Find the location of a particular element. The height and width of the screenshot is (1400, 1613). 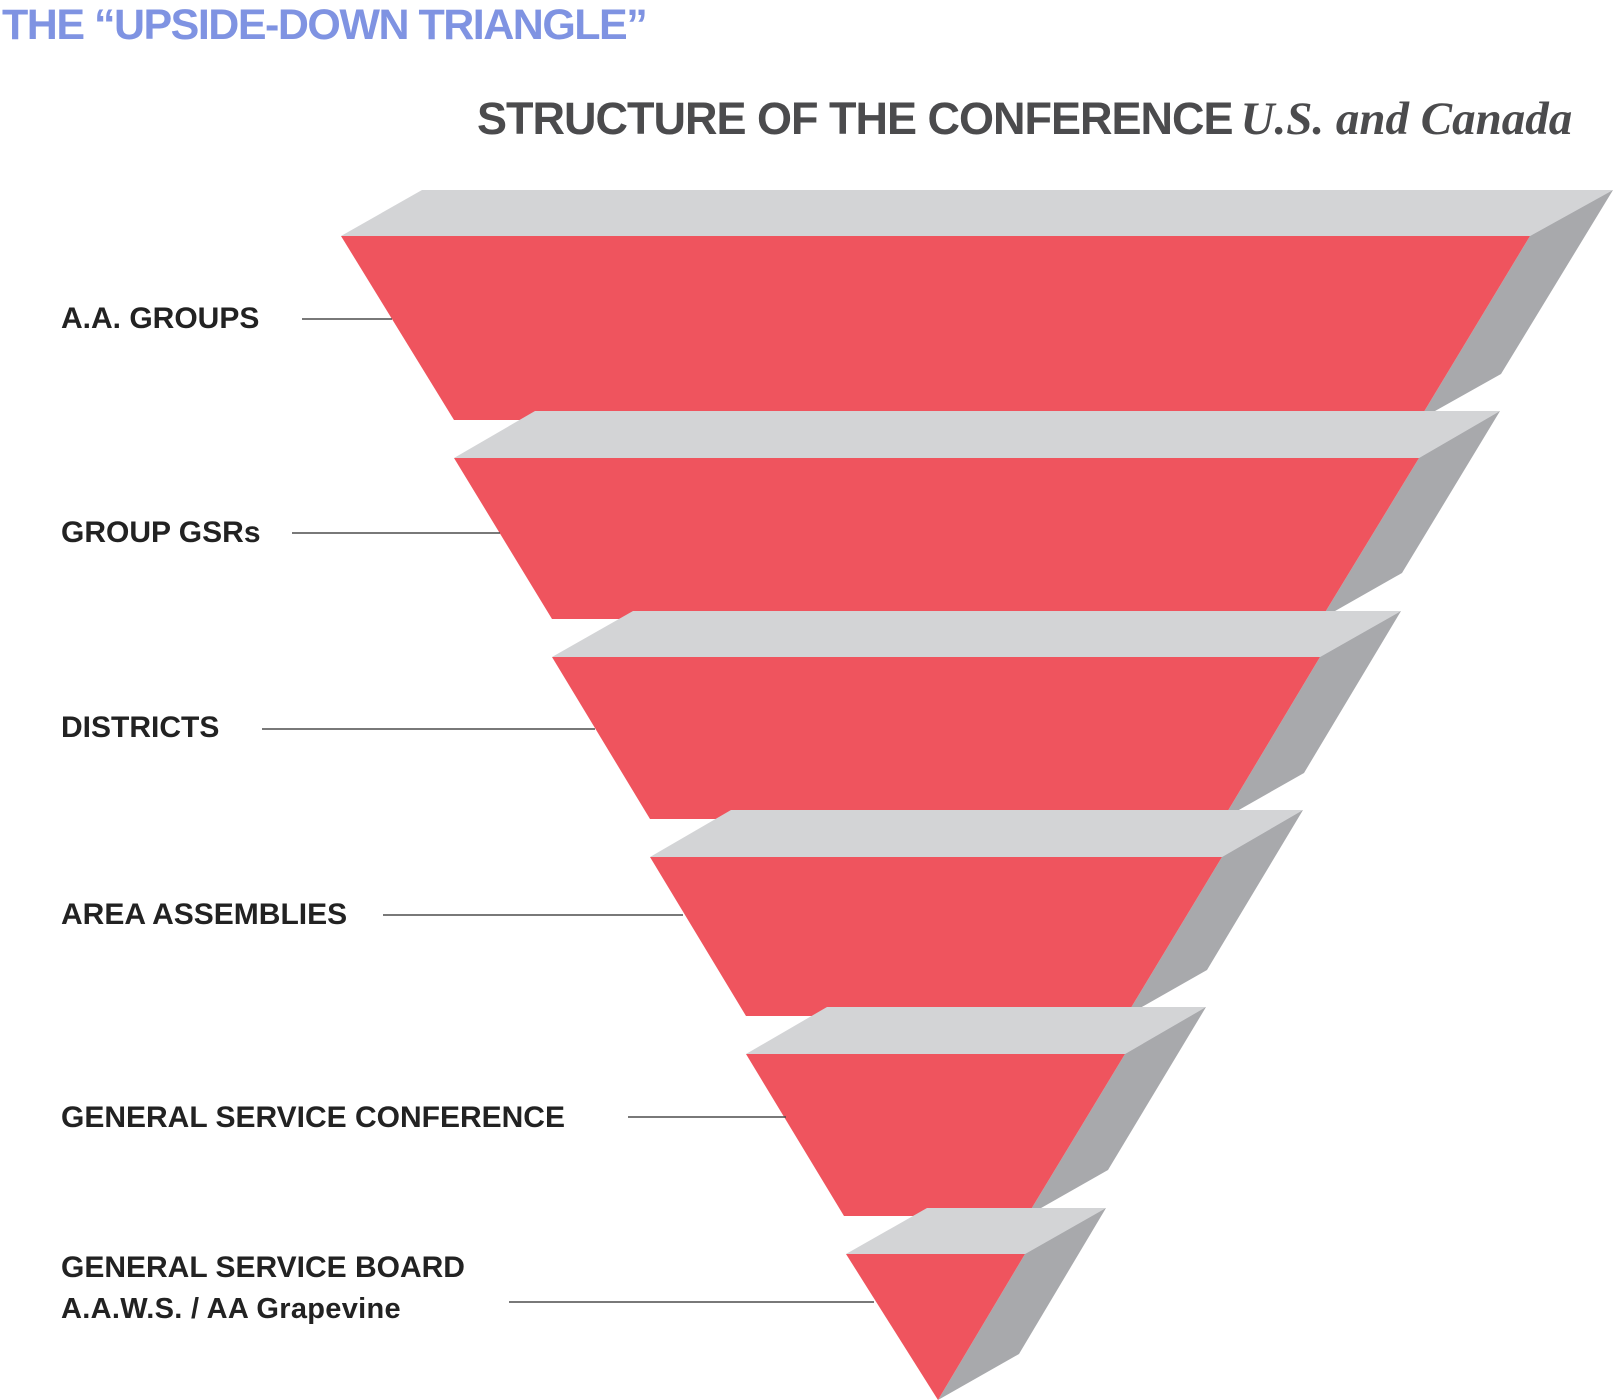

pyramid-tier-group-gsrs is located at coordinates (896, 515).